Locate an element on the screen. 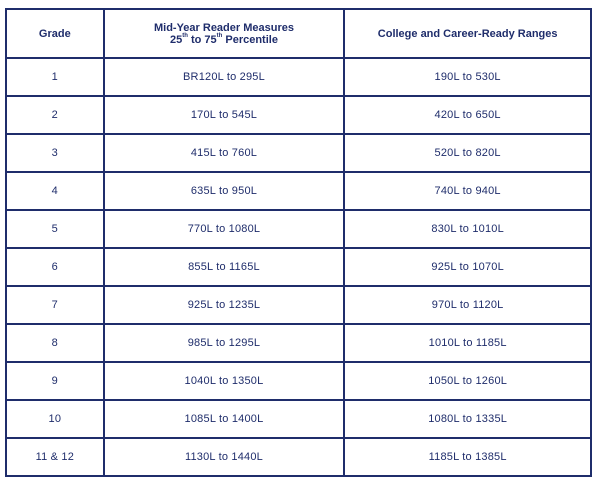 This screenshot has height=503, width=600. table-row: 6 855L to 1165L 925L to 1070L is located at coordinates (298, 267).